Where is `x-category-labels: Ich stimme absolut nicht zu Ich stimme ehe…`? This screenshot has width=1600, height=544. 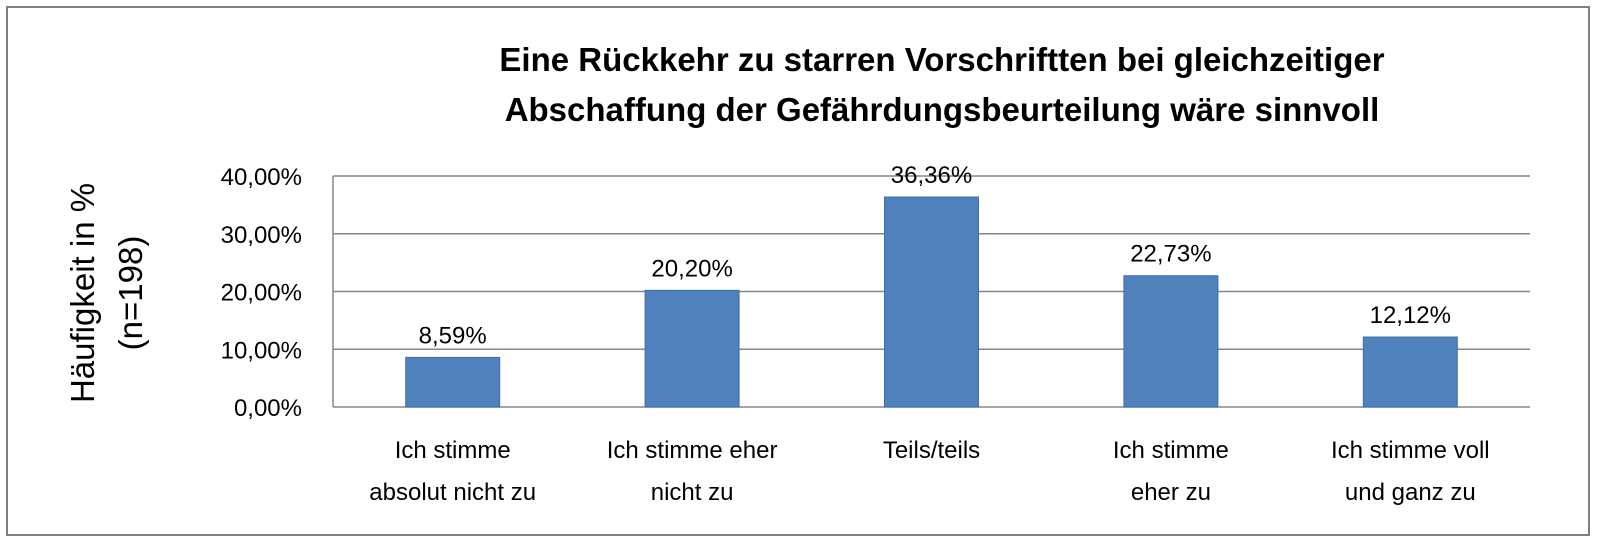
x-category-labels: Ich stimme absolut nicht zu Ich stimme ehe… is located at coordinates (929, 471).